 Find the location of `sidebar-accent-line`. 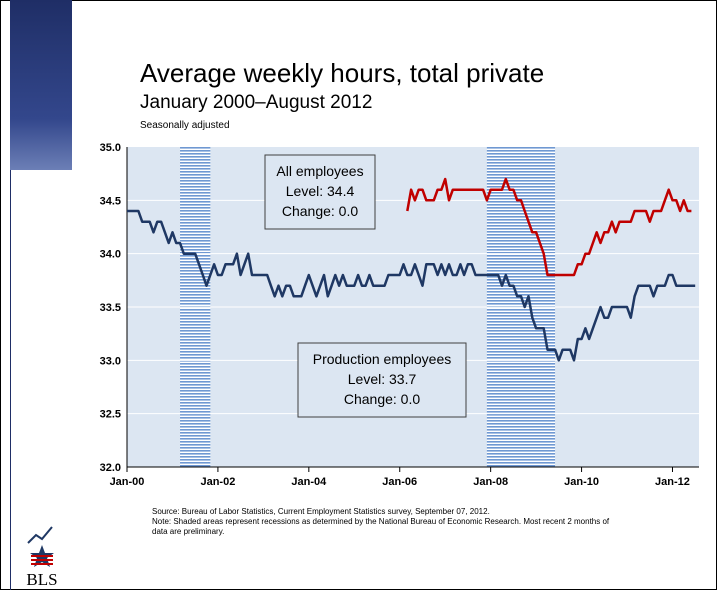

sidebar-accent-line is located at coordinates (10, 380).